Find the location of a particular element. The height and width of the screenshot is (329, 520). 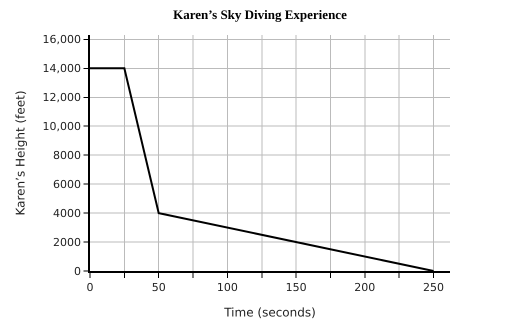

y-tick-label: 16,000 is located at coordinates (62, 39).